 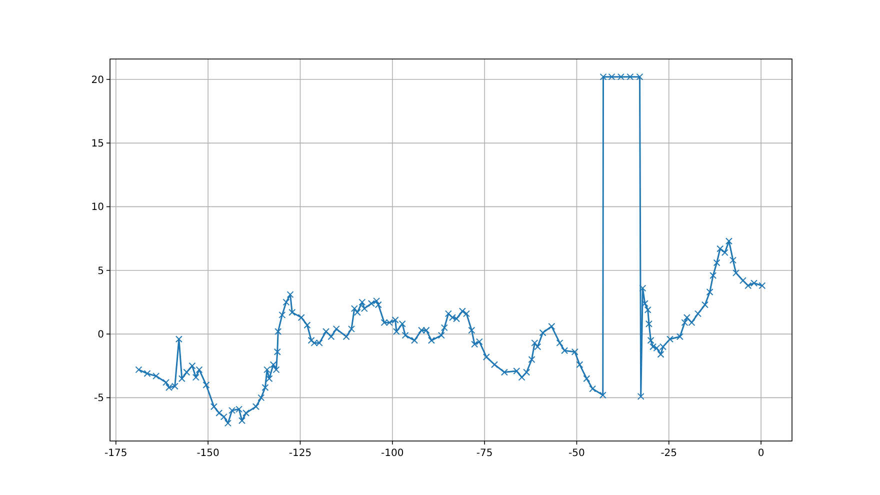 I want to click on x-tick-label: -75, so click(x=484, y=453).